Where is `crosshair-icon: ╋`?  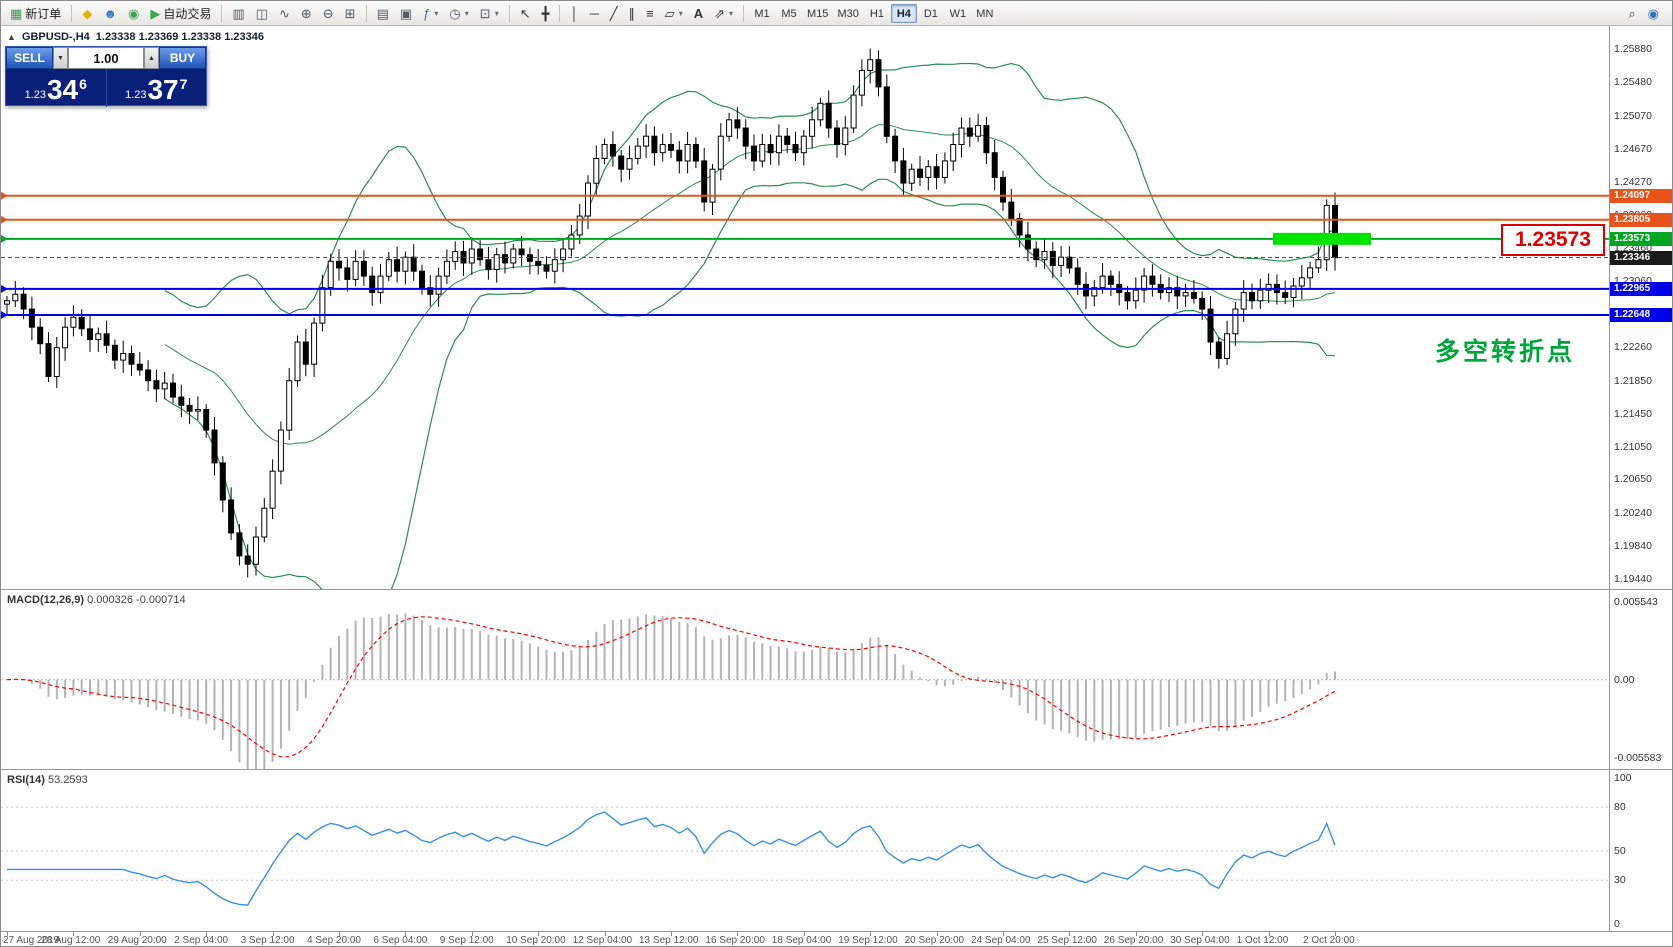
crosshair-icon: ╋ is located at coordinates (545, 13).